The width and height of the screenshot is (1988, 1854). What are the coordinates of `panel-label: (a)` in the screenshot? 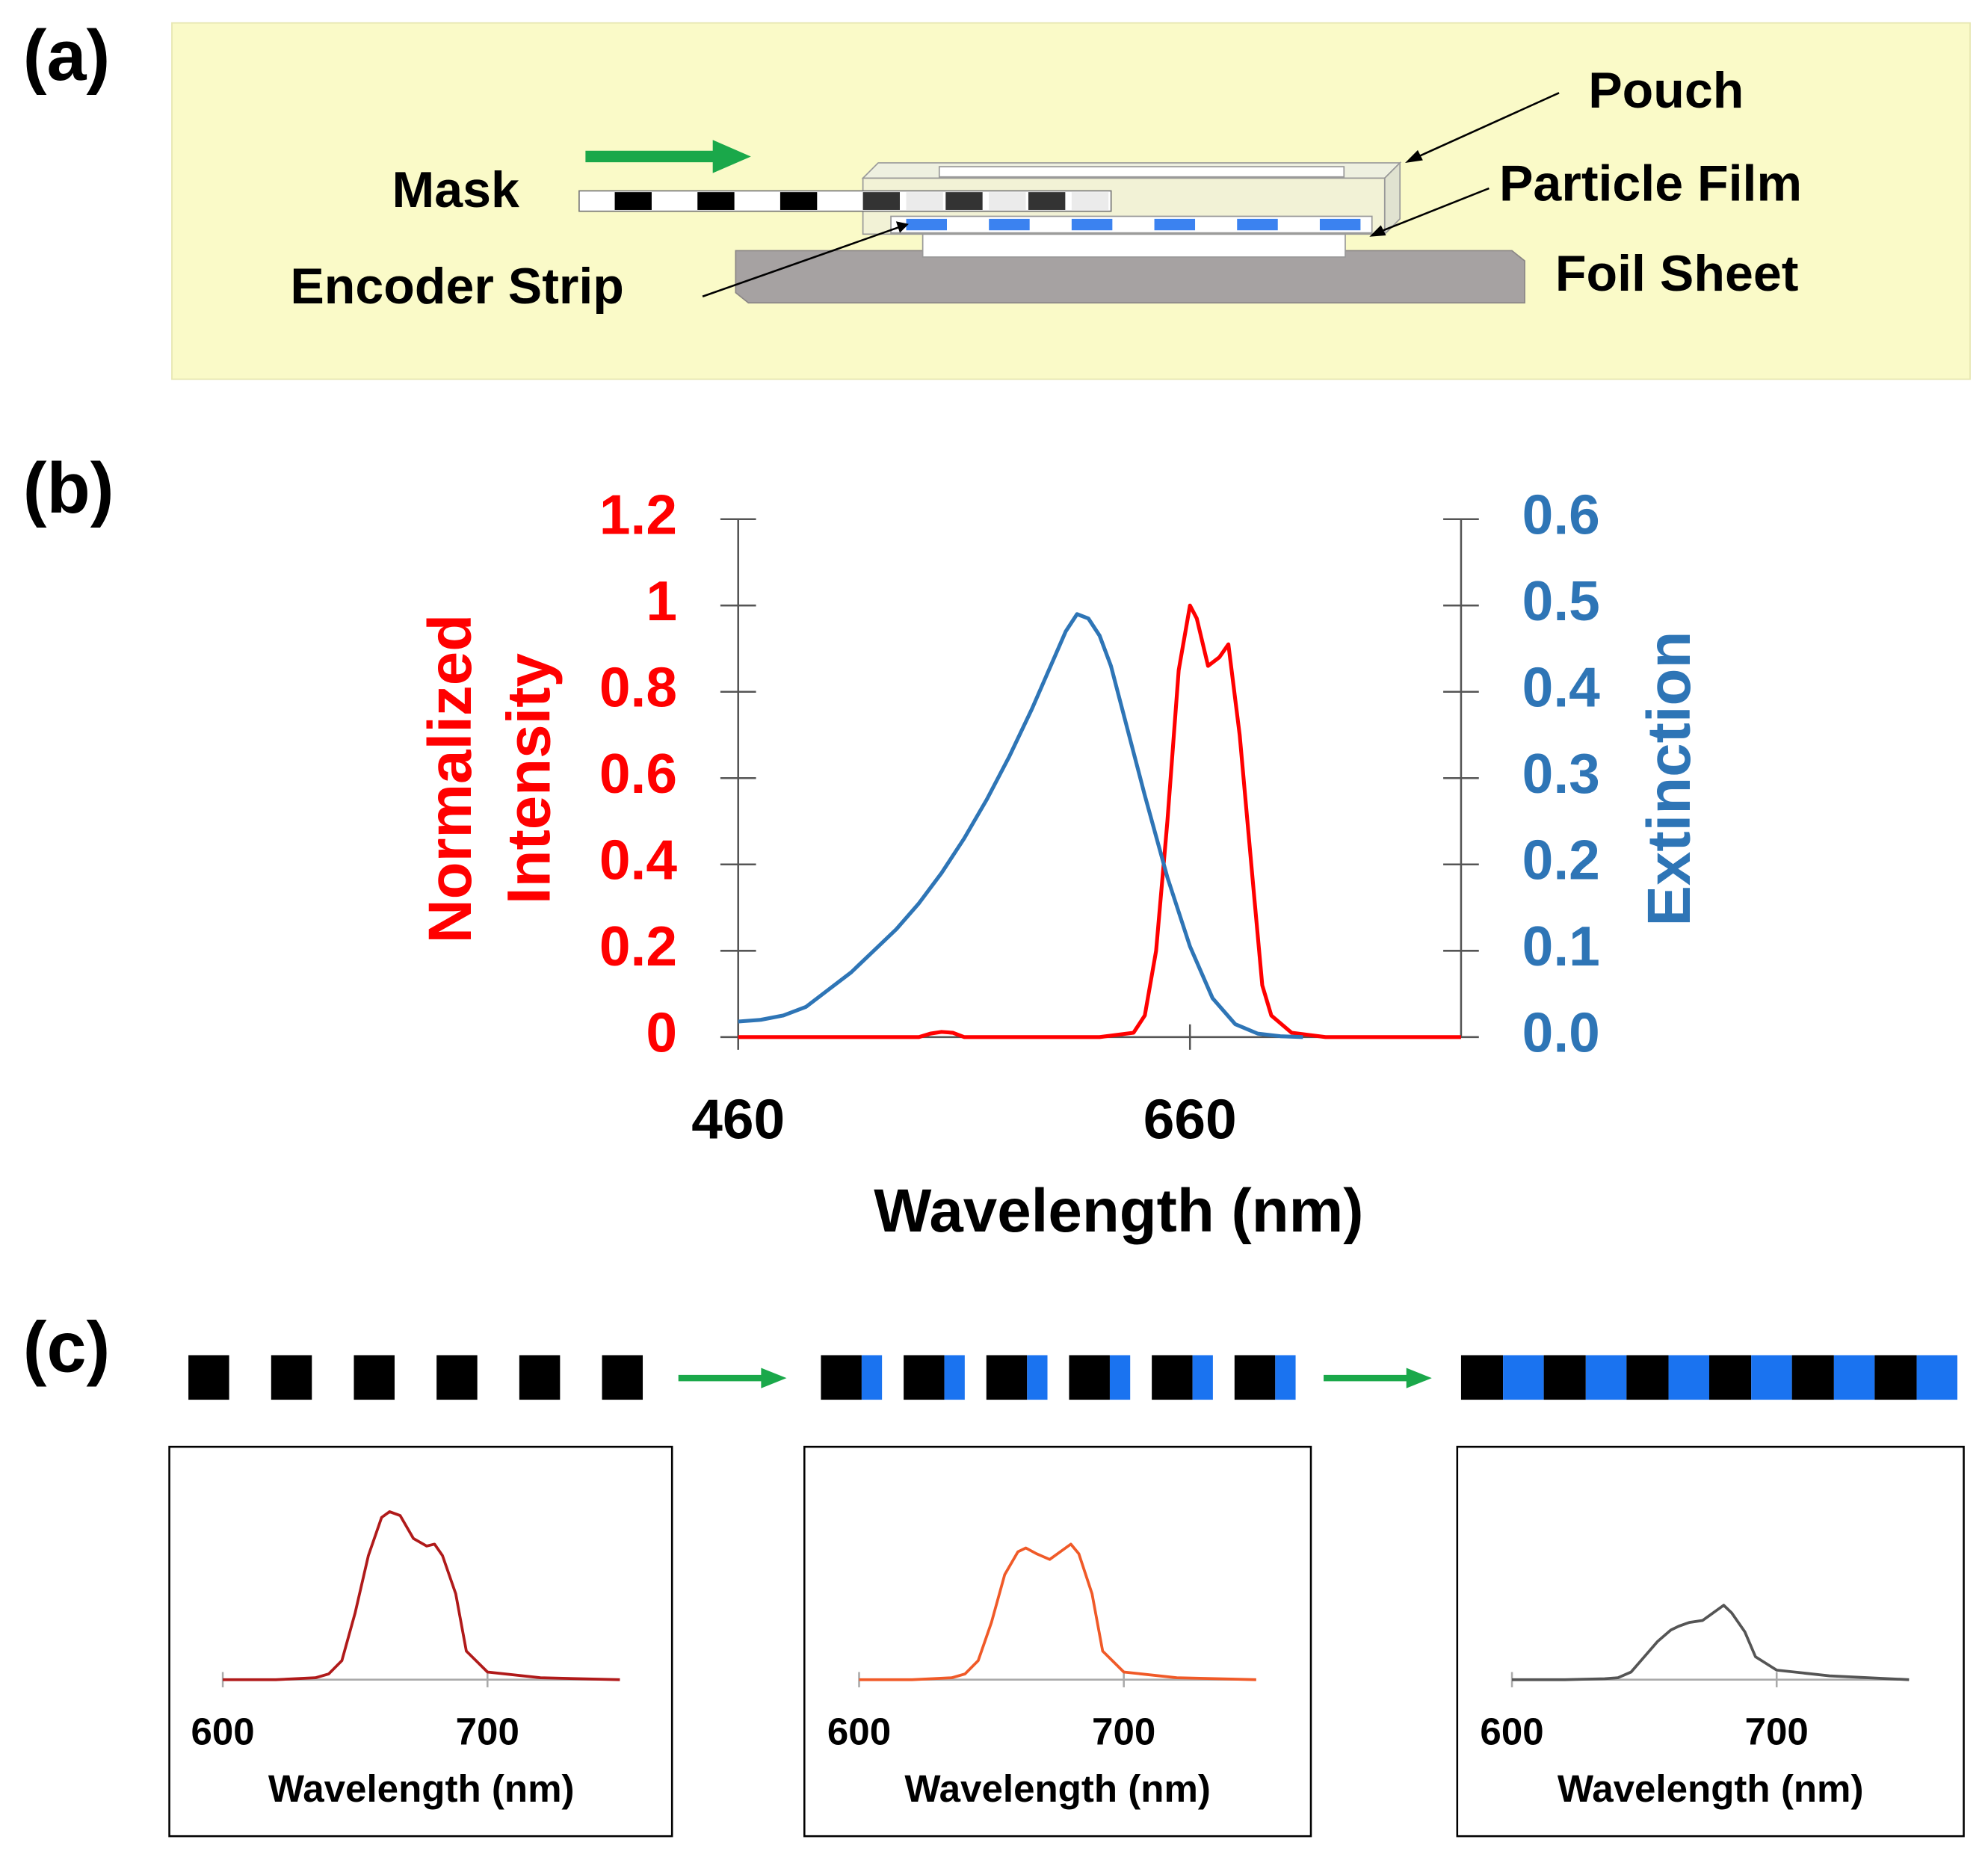 It's located at (67, 56).